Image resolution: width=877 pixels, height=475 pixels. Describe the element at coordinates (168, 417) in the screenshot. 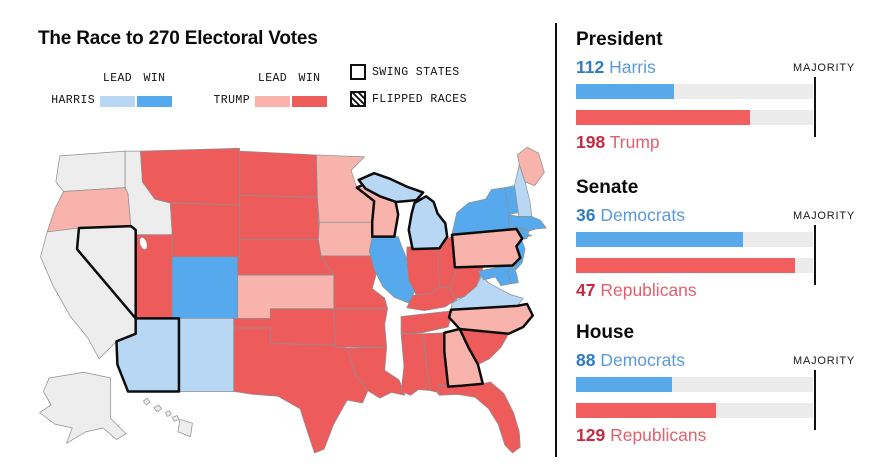

I see `state-HI` at that location.